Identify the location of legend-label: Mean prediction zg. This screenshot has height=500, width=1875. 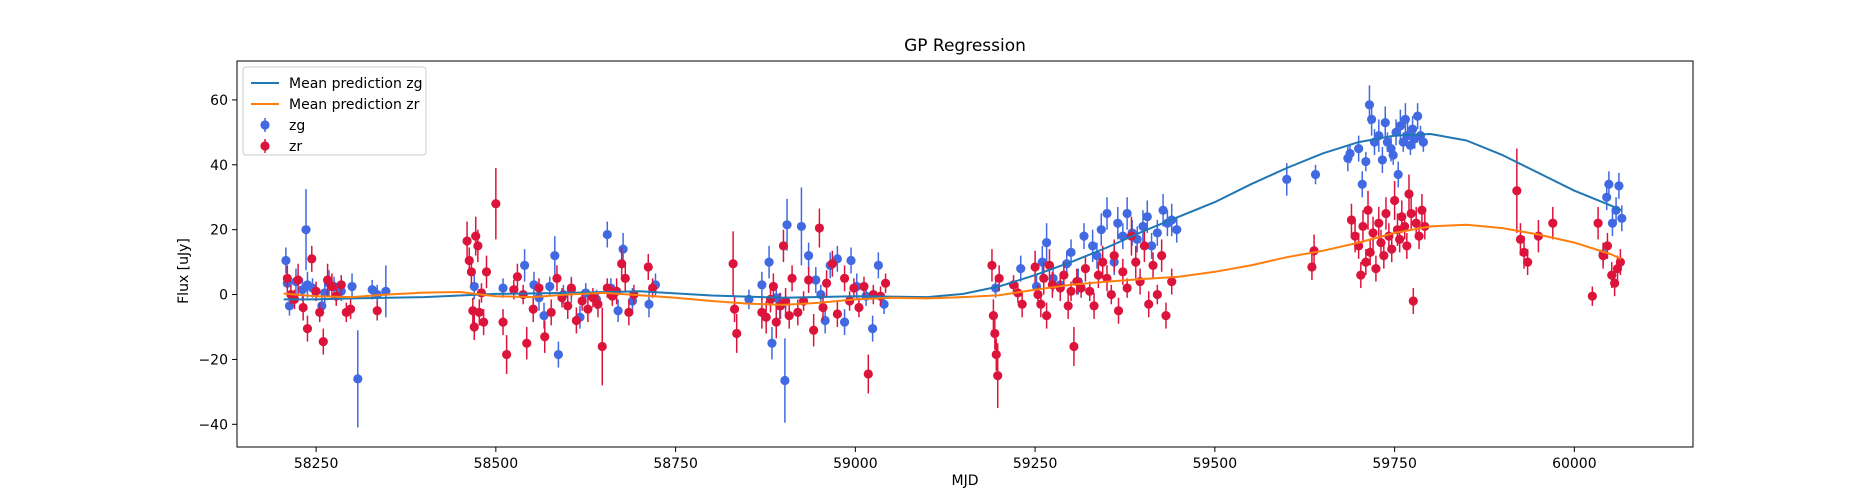
(356, 84).